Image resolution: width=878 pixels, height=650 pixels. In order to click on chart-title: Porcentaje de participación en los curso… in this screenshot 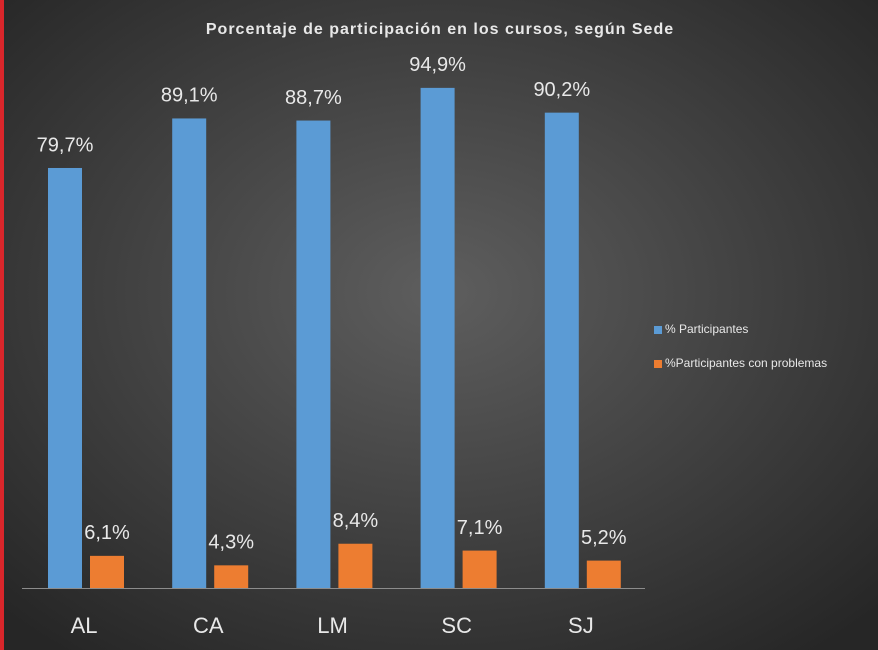, I will do `click(440, 29)`.